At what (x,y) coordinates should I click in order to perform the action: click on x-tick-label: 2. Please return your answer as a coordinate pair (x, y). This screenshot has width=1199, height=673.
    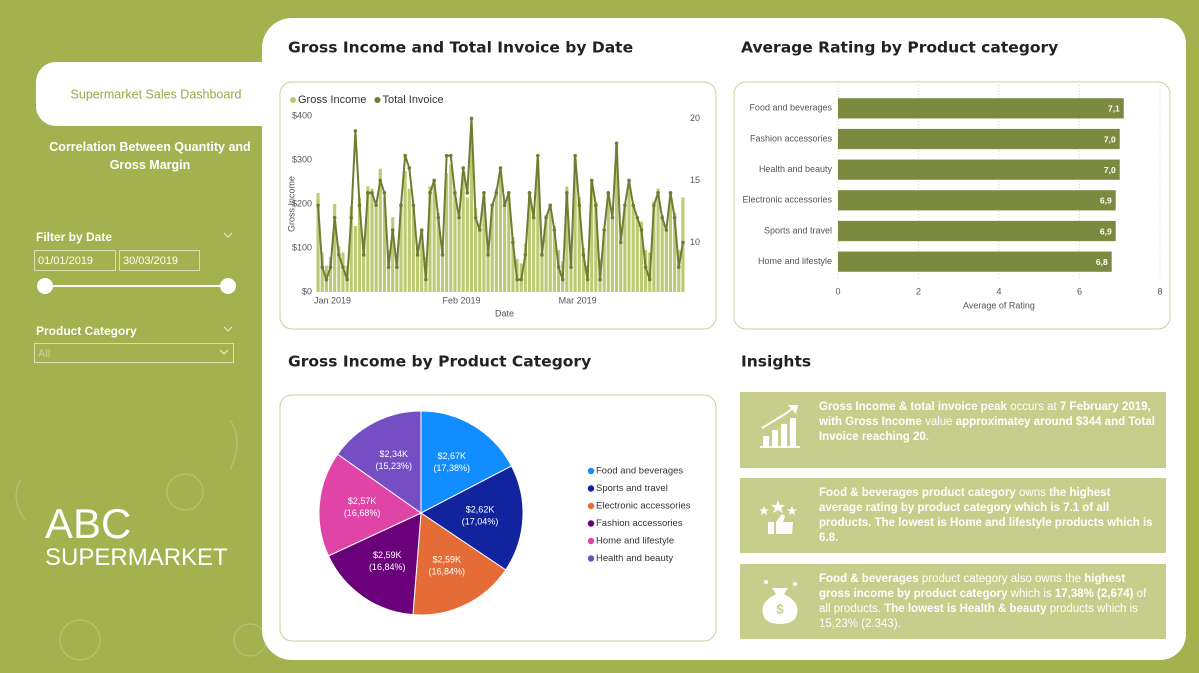
    Looking at the image, I should click on (918, 291).